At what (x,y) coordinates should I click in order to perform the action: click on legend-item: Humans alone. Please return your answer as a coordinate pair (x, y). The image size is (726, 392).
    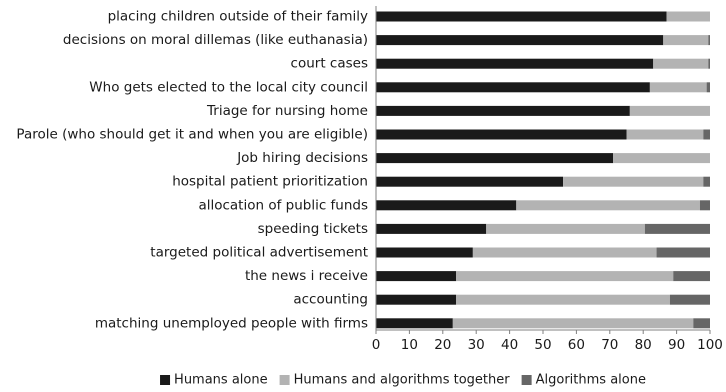
    Looking at the image, I should click on (214, 380).